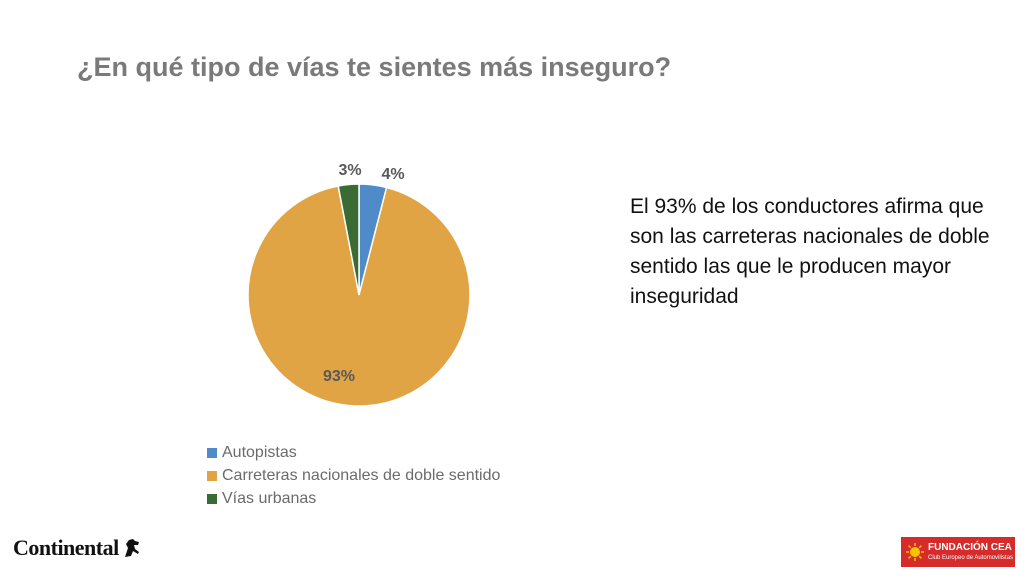 Image resolution: width=1024 pixels, height=576 pixels. What do you see at coordinates (348, 239) in the screenshot?
I see `pie-slice-vias-urbanas` at bounding box center [348, 239].